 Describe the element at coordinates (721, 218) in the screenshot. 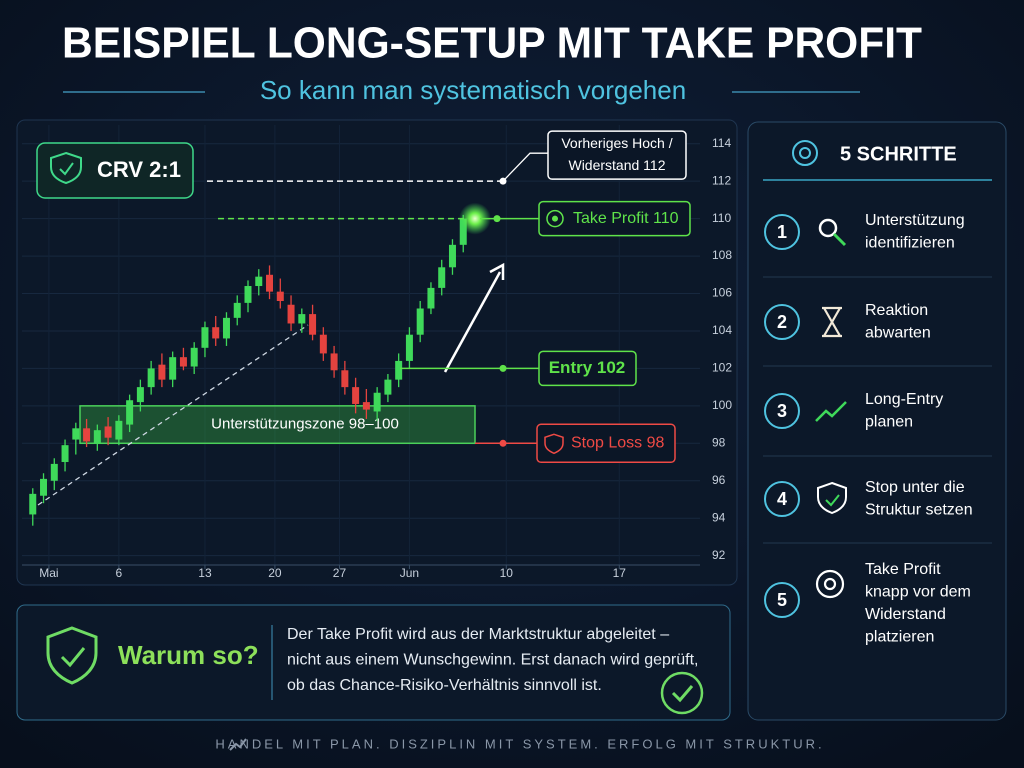

I see `y-tick-label: 110` at that location.